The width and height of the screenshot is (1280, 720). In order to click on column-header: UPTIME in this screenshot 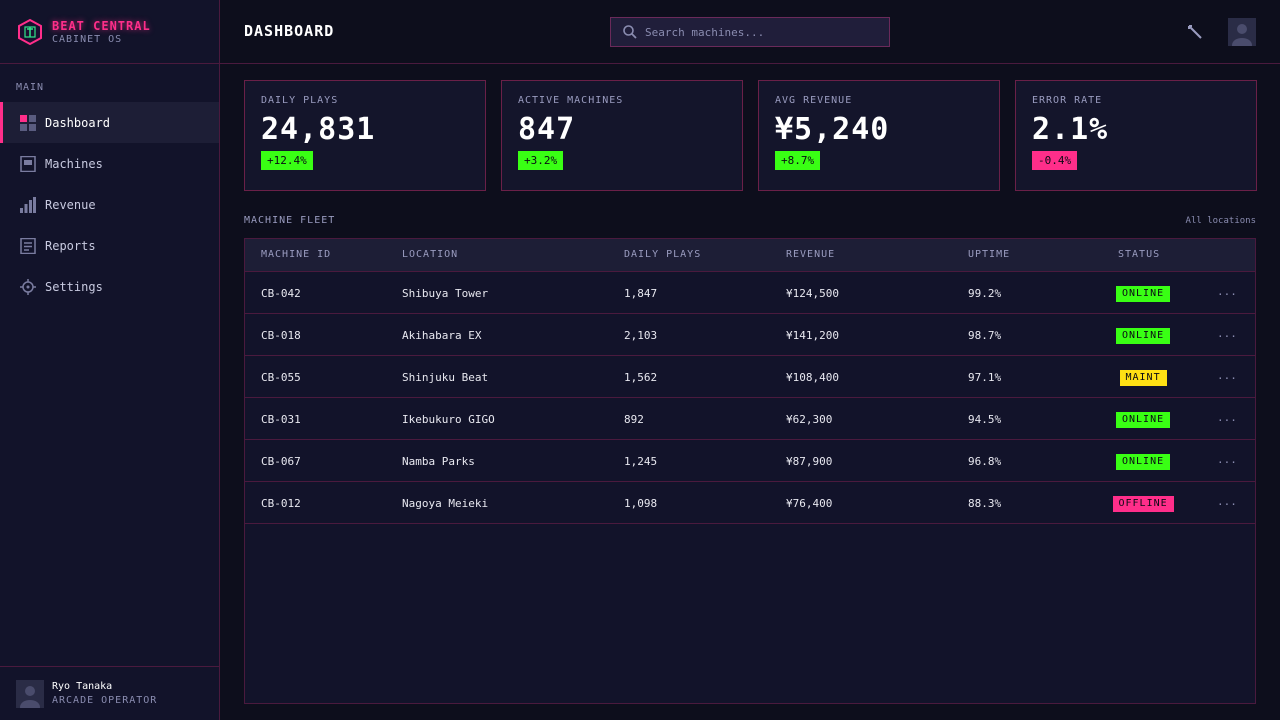, I will do `click(989, 254)`.